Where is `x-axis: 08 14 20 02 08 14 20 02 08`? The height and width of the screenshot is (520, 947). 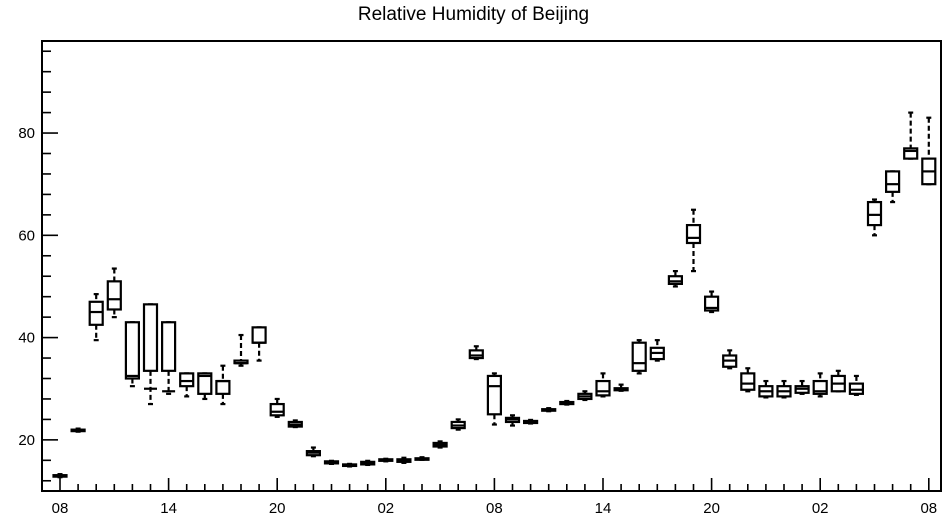 x-axis: 08 14 20 02 08 14 20 02 08 is located at coordinates (494, 497).